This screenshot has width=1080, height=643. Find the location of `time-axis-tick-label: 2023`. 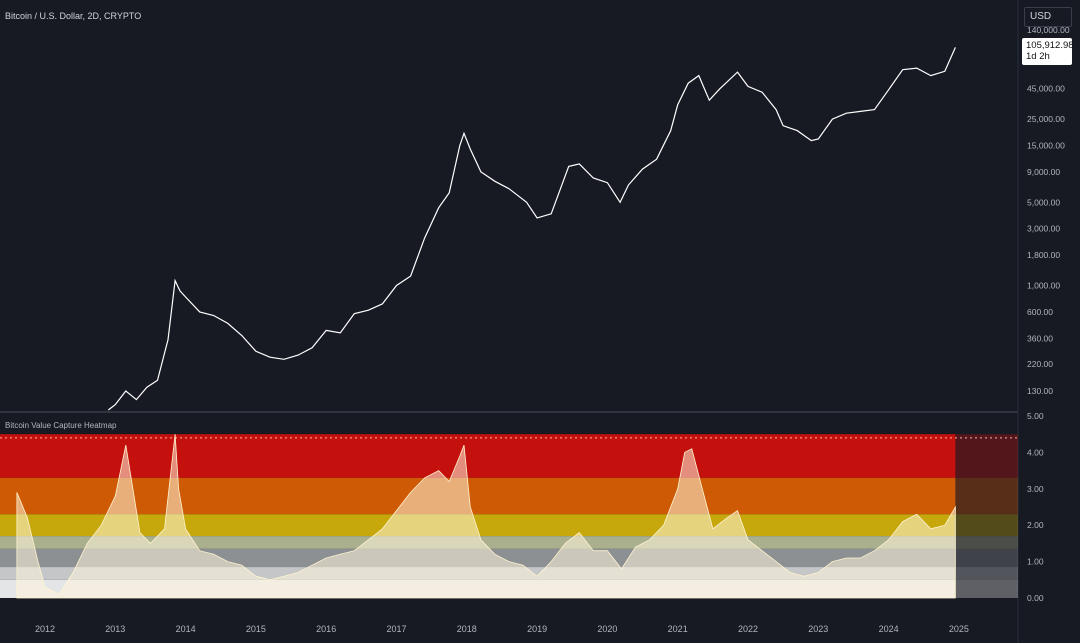

time-axis-tick-label: 2023 is located at coordinates (818, 629).